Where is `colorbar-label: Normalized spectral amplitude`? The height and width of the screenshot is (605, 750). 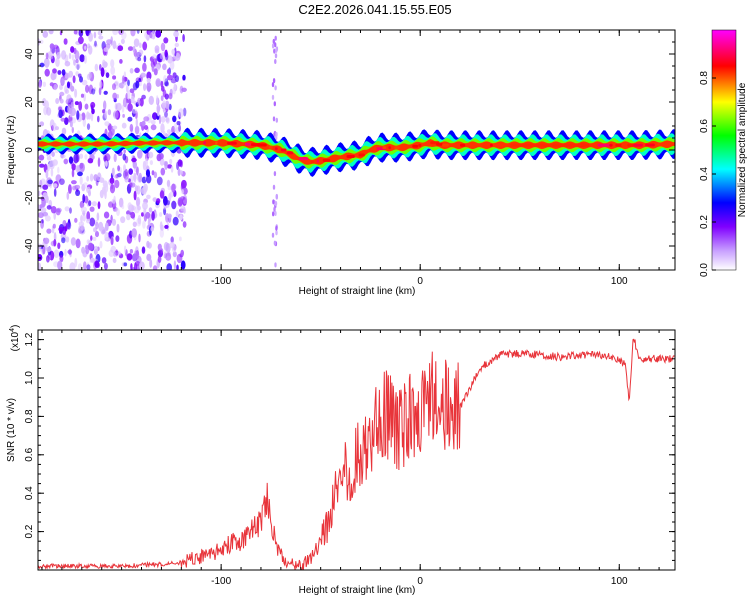 colorbar-label: Normalized spectral amplitude is located at coordinates (742, 149).